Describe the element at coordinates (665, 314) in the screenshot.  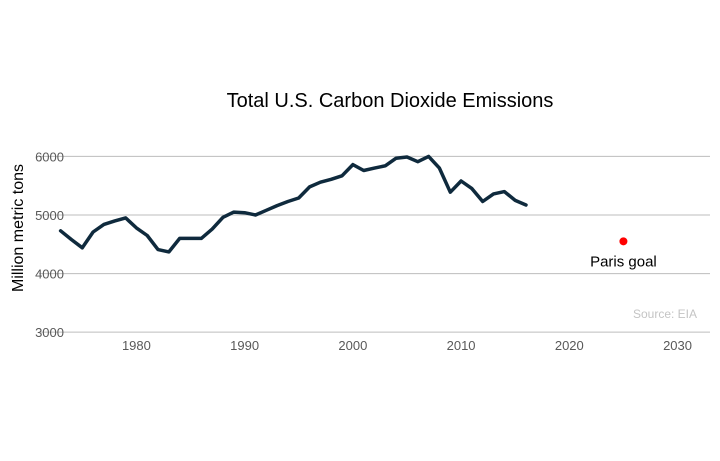
I see `source-note: Source: EIA` at that location.